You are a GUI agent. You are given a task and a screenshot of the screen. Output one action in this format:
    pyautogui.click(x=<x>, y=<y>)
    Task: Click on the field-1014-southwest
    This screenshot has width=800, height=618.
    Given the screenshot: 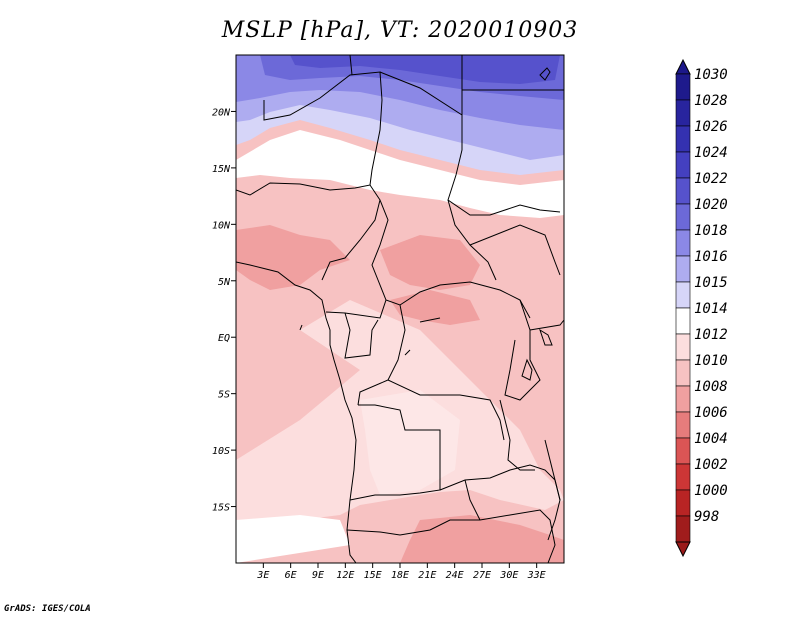 What is the action you would take?
    pyautogui.click(x=293, y=539)
    